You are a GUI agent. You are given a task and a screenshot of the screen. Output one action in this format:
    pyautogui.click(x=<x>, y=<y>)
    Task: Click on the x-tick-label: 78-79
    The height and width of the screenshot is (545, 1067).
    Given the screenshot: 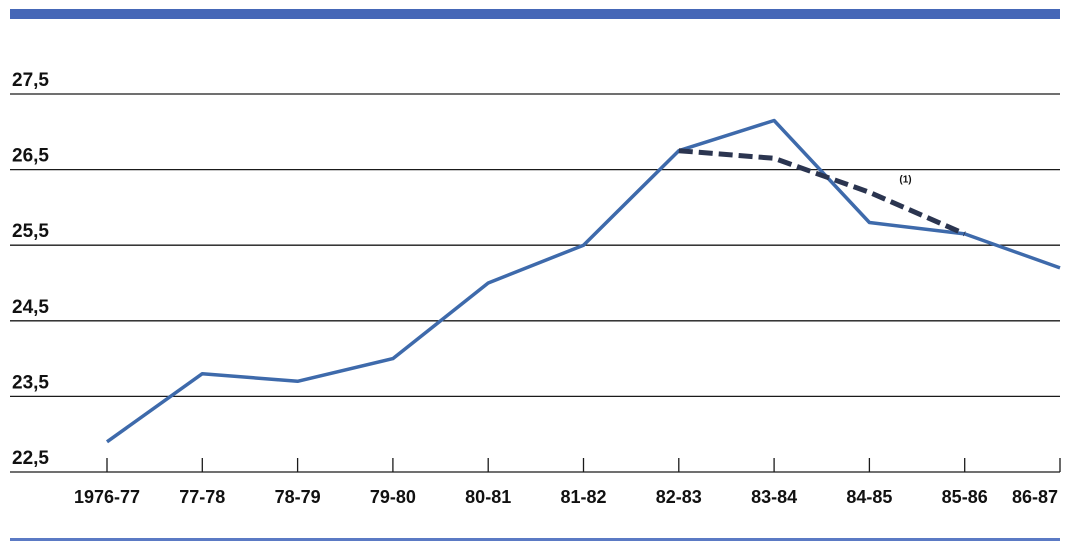 What is the action you would take?
    pyautogui.click(x=298, y=497)
    